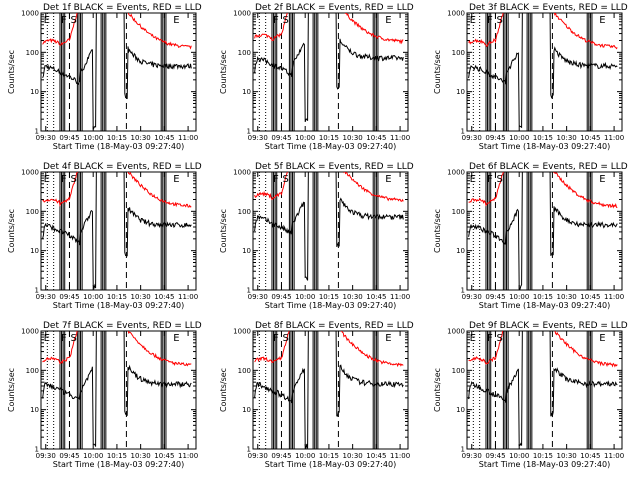 This screenshot has height=480, width=640. What do you see at coordinates (334, 326) in the screenshot?
I see `panel-title: Det 8f BLACK = Events, RED = LLD` at bounding box center [334, 326].